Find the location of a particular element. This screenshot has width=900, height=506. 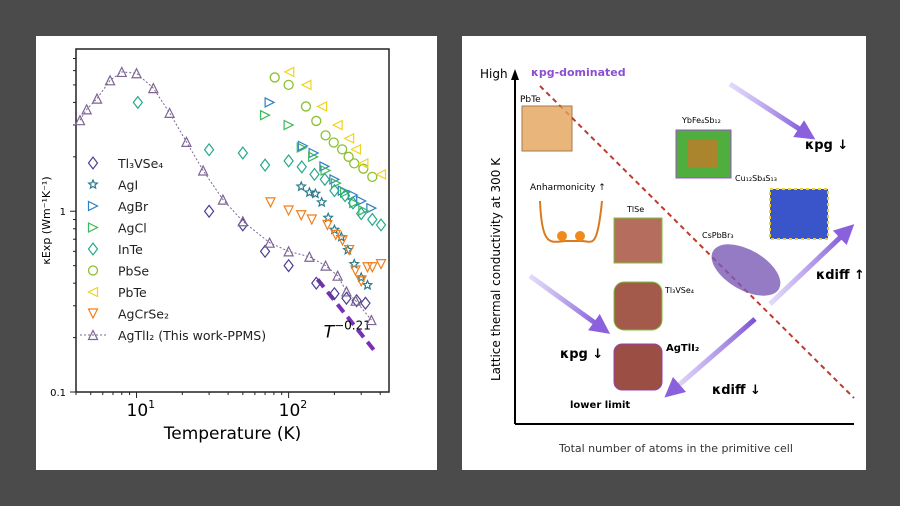

kdiff-increase-arrow is located at coordinates (811, 265).